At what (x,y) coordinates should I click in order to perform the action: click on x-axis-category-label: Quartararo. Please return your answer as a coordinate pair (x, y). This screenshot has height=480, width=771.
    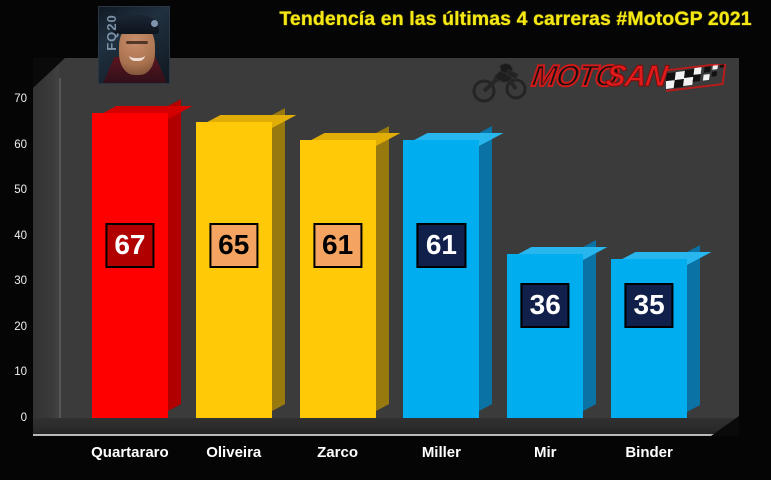
    Looking at the image, I should click on (130, 452).